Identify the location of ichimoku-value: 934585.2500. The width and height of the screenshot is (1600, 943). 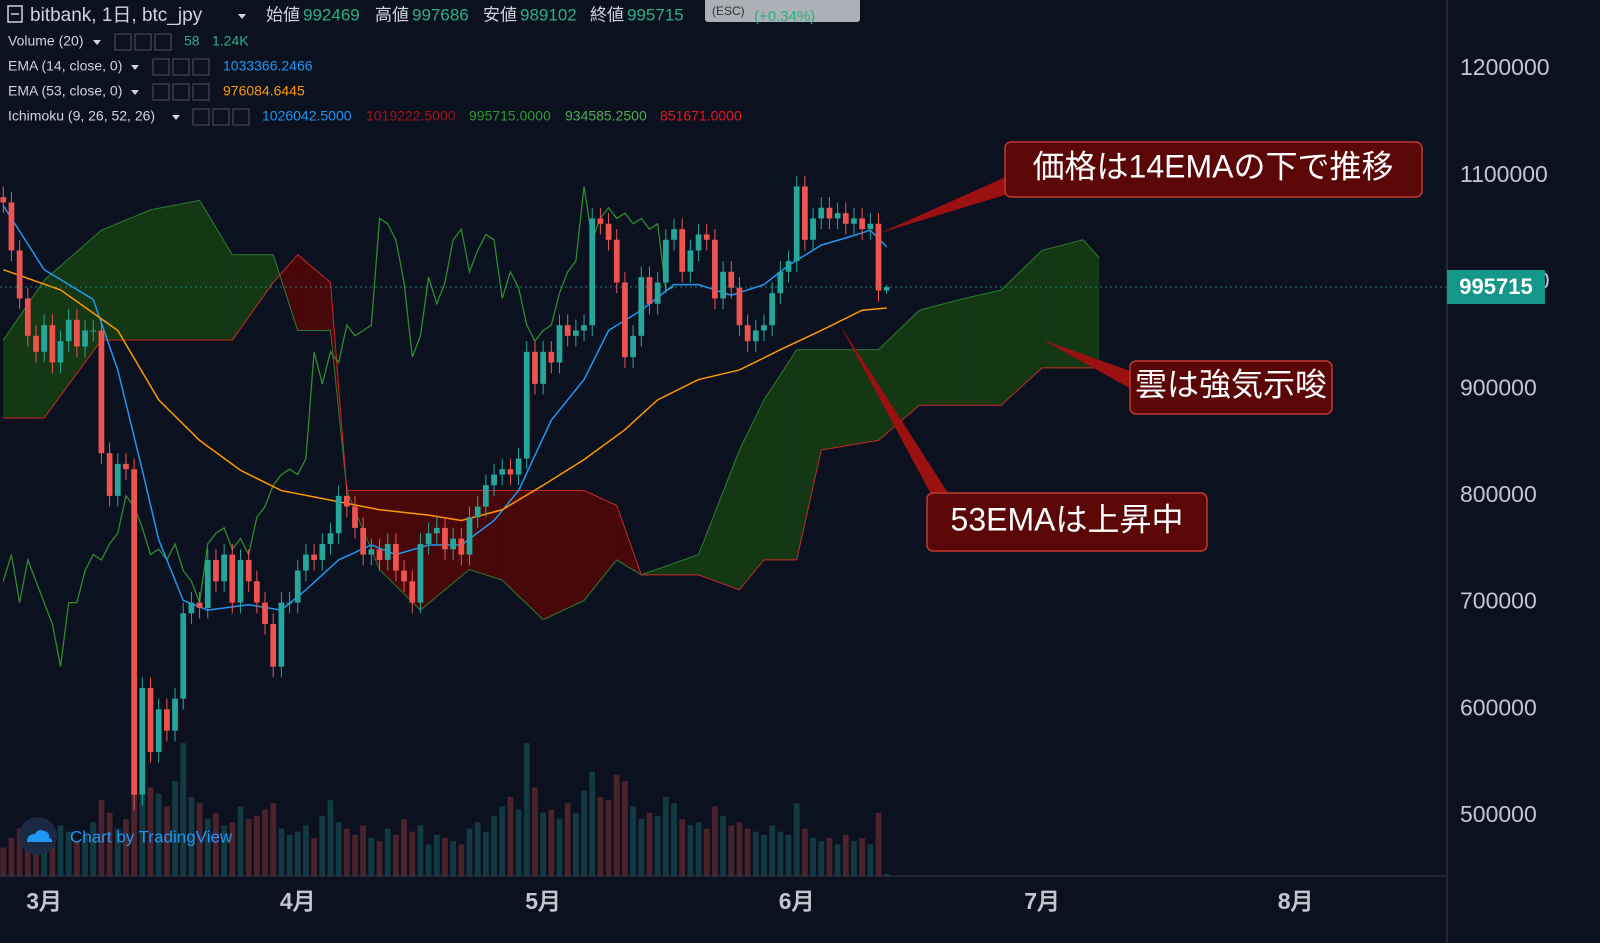
(606, 116).